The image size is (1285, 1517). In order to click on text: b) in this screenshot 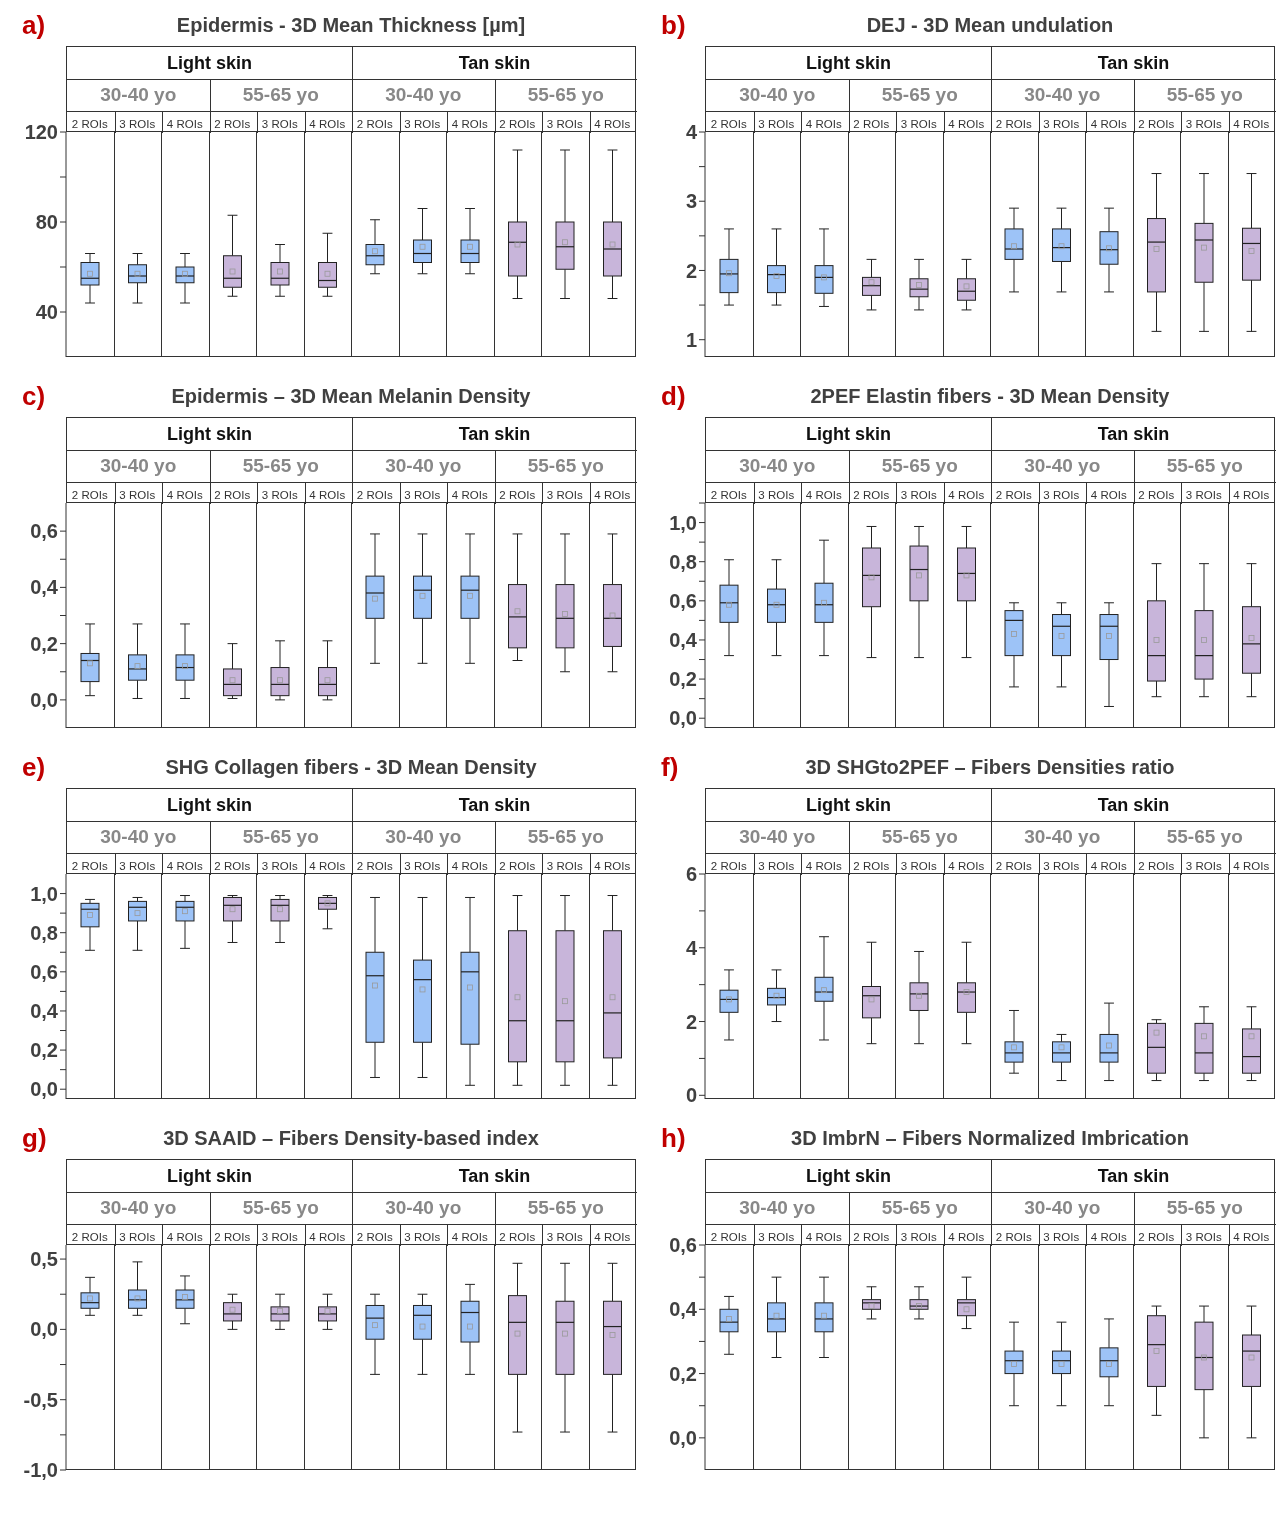, I will do `click(673, 25)`.